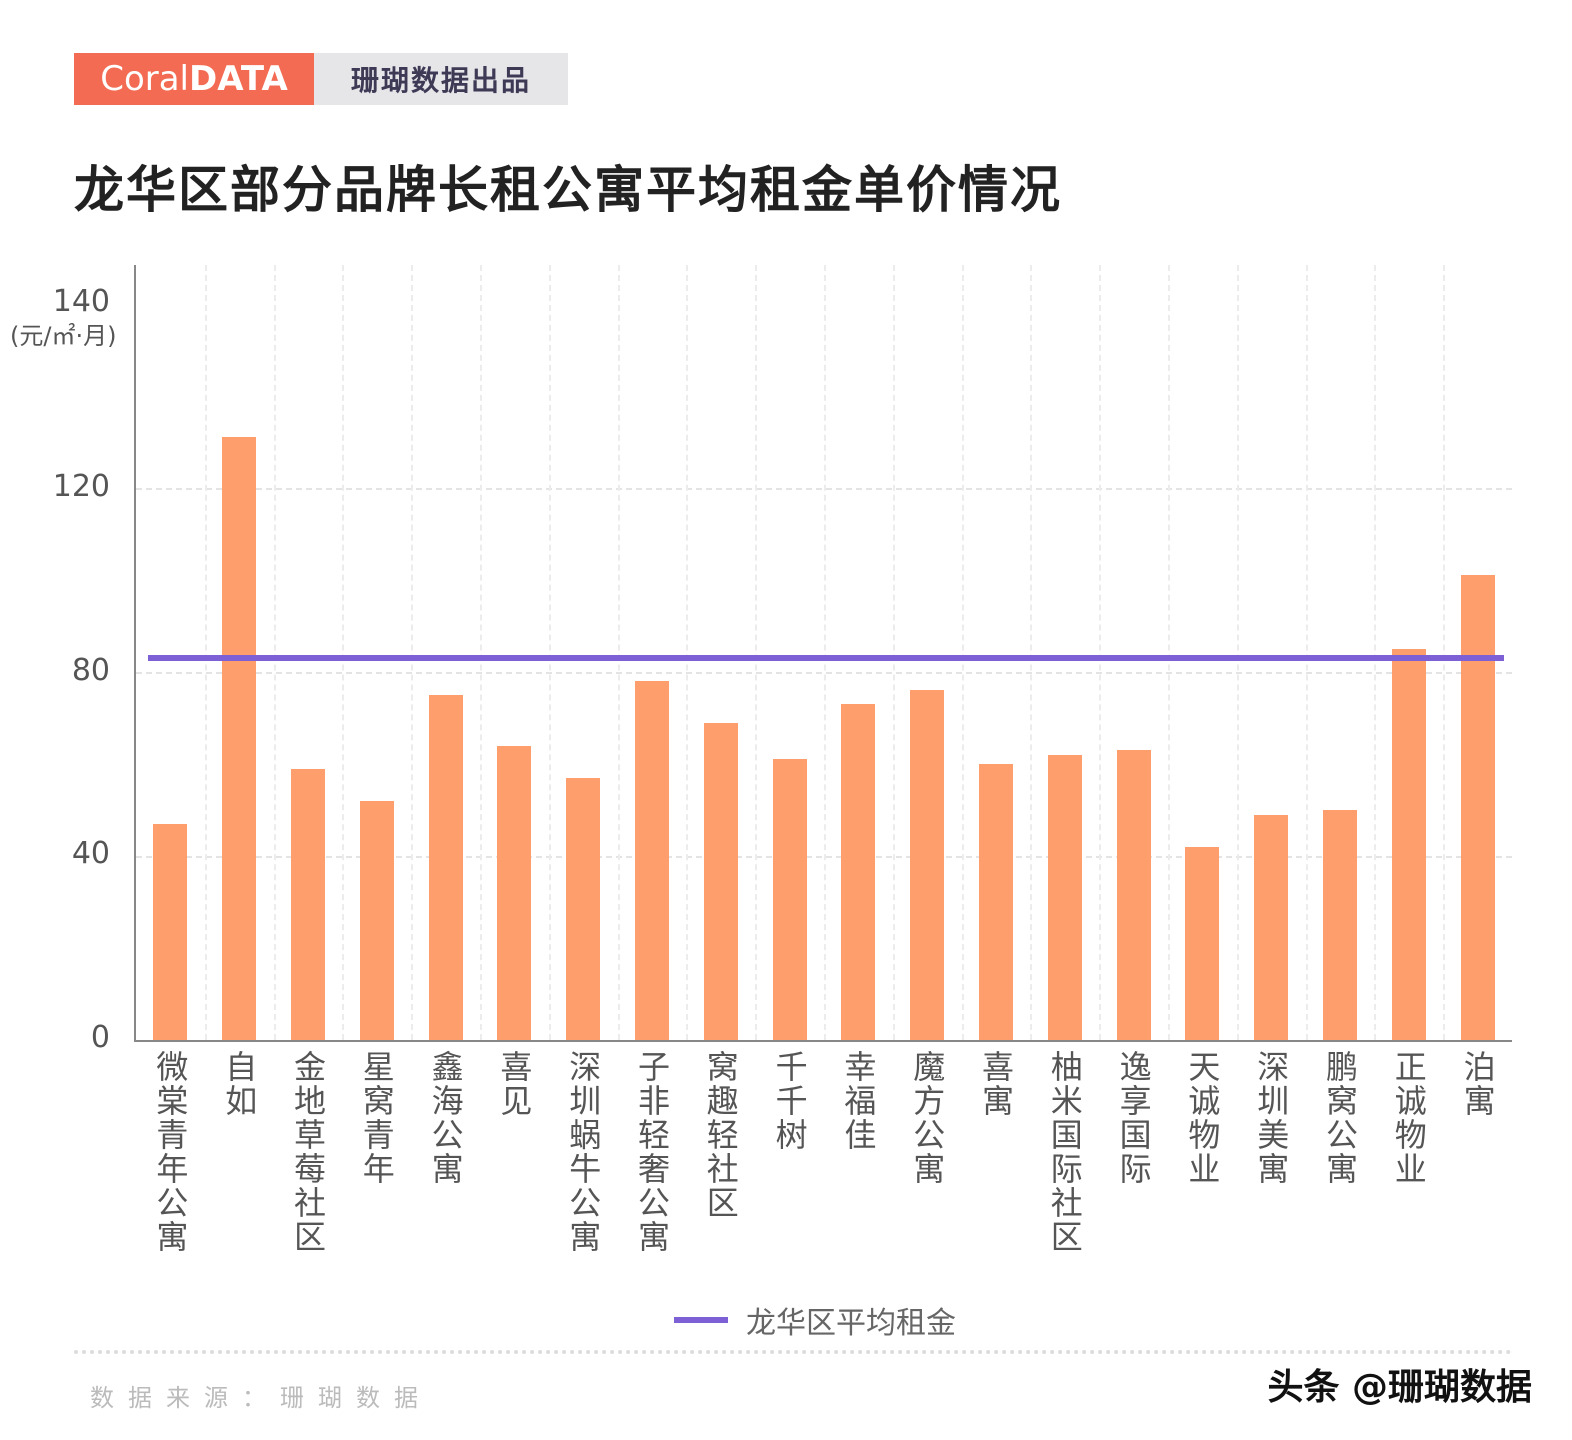  Describe the element at coordinates (1271, 1118) in the screenshot. I see `x-tick-label: 深圳美寓` at that location.